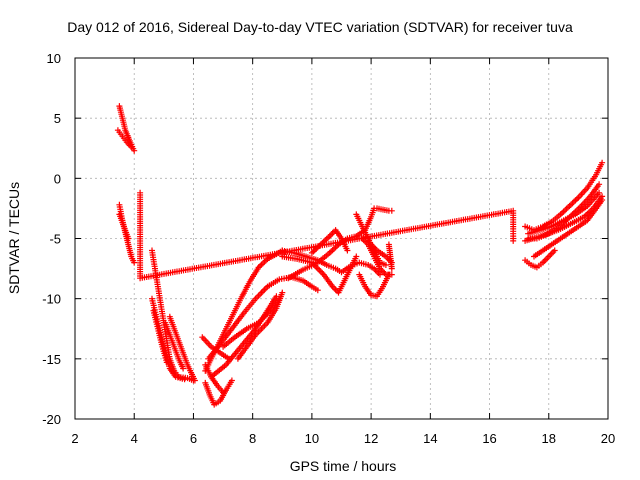  I want to click on series-arc-af, so click(540, 259).